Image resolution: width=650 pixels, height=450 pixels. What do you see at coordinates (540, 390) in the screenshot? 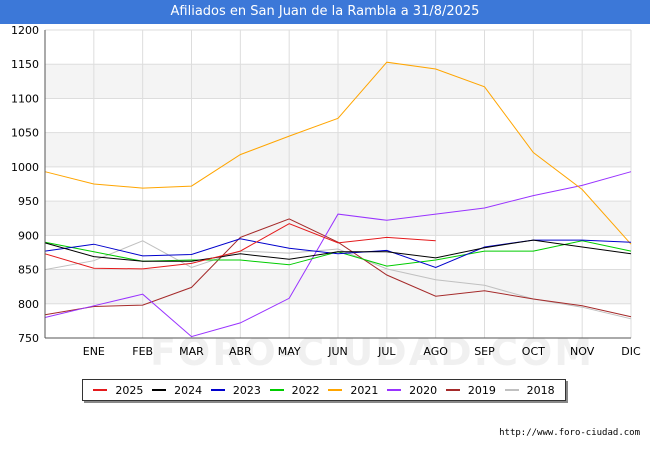
I see `legend-label: 2018` at bounding box center [540, 390].